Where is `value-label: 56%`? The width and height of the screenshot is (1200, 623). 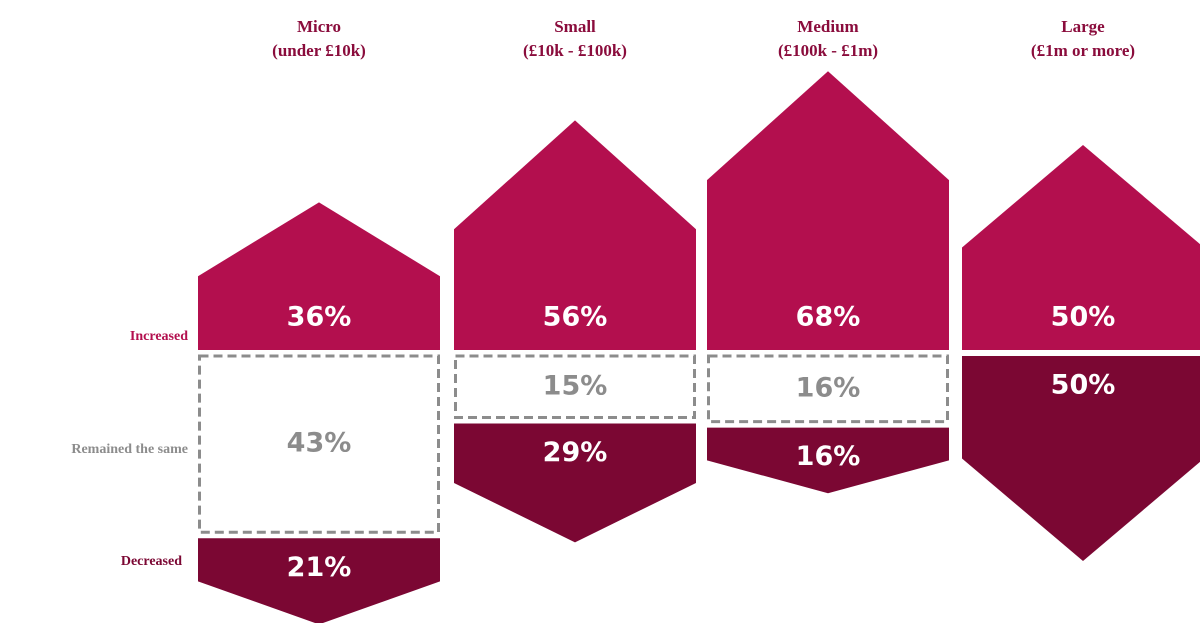 value-label: 56% is located at coordinates (575, 317).